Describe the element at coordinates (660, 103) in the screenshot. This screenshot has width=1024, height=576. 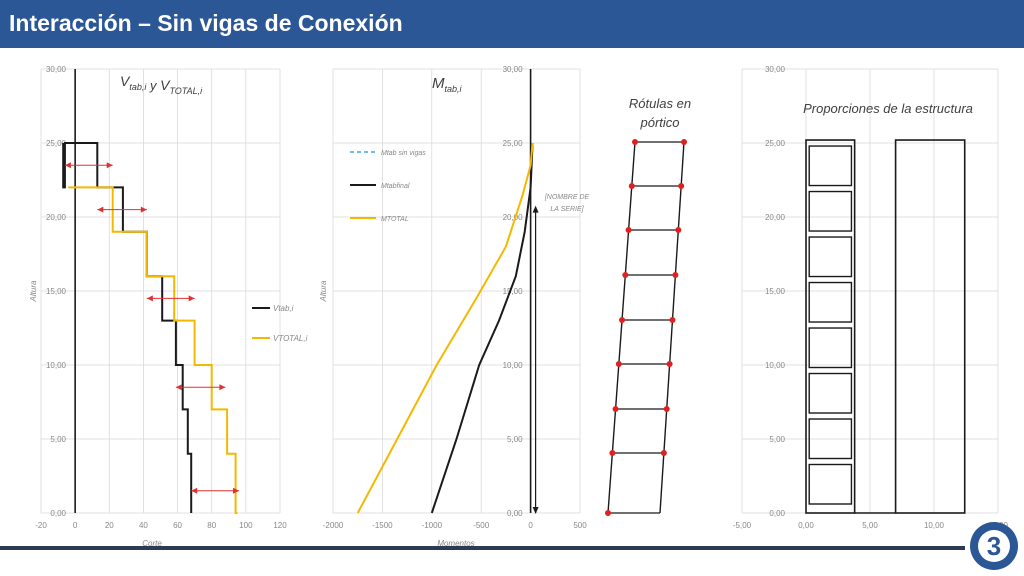
I see `hinge-title-line1: Rótulas en` at that location.